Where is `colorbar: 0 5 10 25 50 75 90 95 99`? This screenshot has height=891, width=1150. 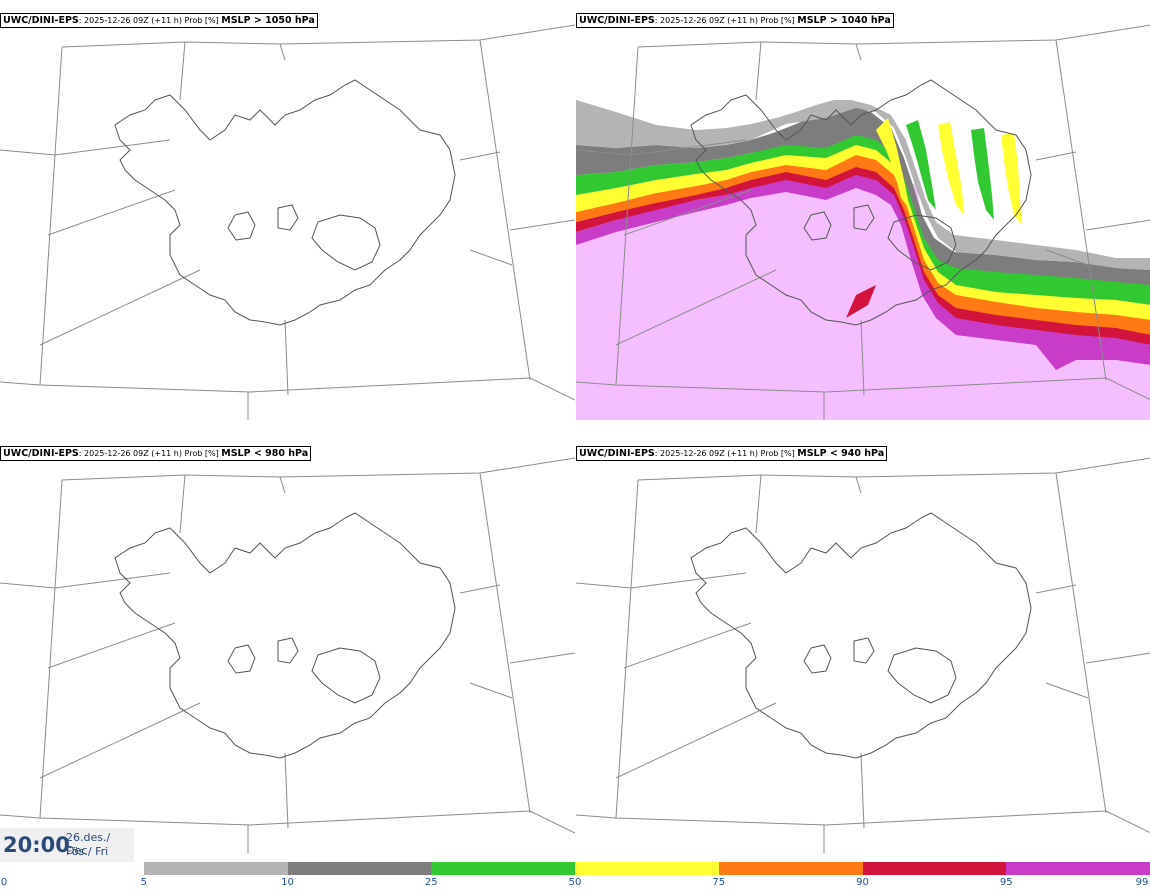 colorbar: 0 5 10 25 50 75 90 95 99 is located at coordinates (575, 876).